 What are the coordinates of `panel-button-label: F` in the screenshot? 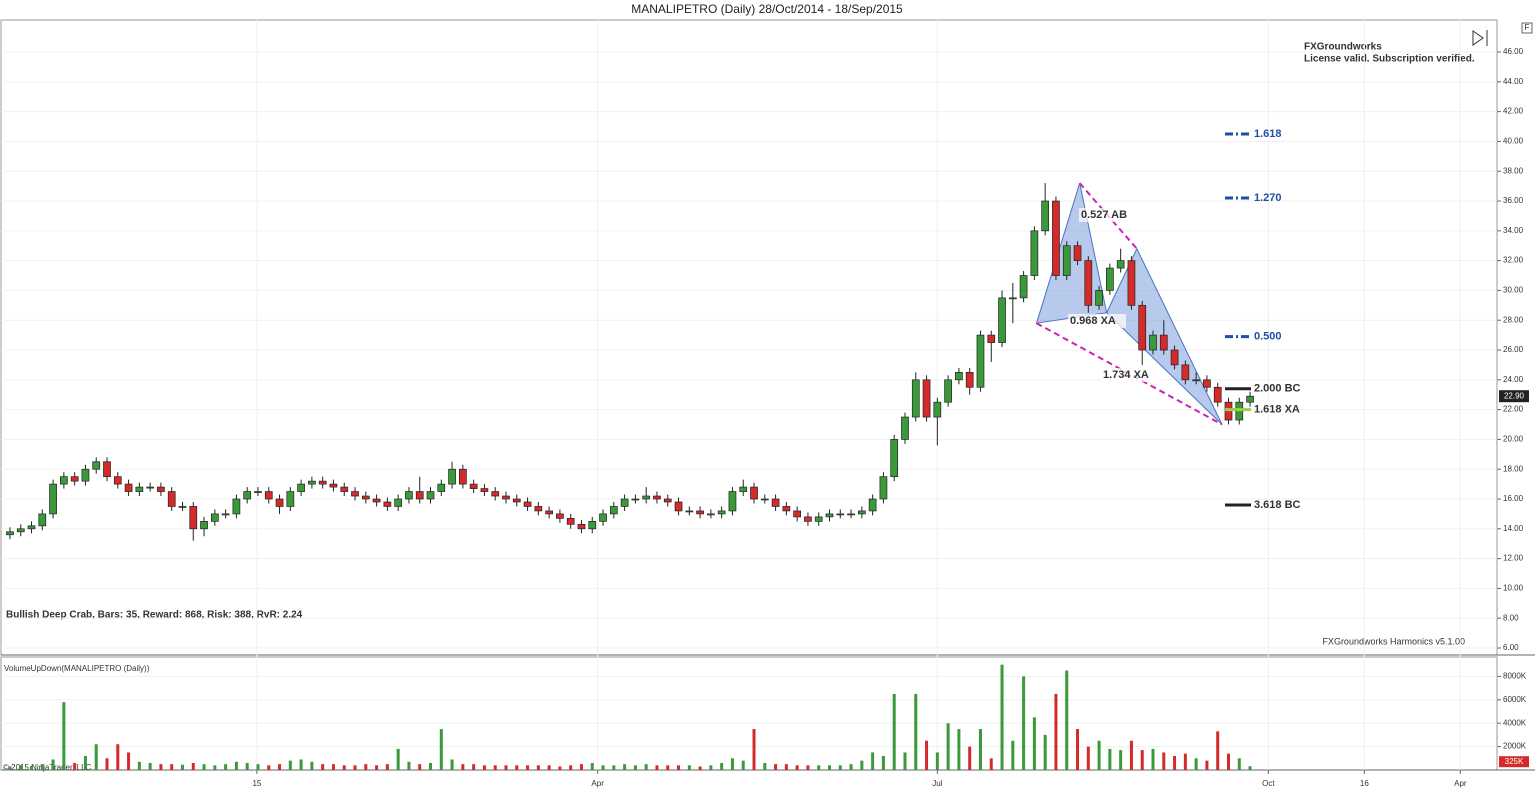 It's located at (1527, 27).